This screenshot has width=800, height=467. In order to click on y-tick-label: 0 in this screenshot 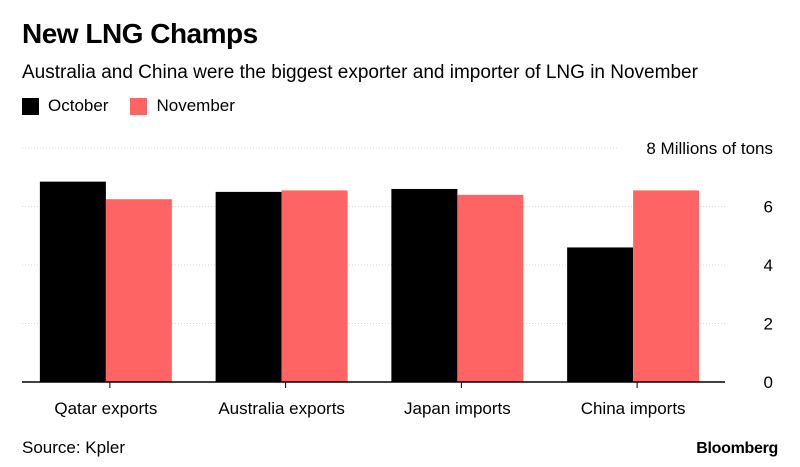, I will do `click(768, 382)`.